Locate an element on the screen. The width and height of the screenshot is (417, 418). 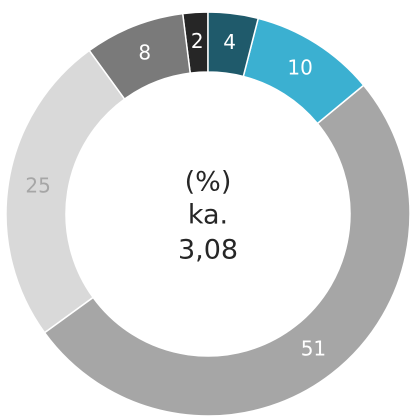
value-label: 4 is located at coordinates (229, 42).